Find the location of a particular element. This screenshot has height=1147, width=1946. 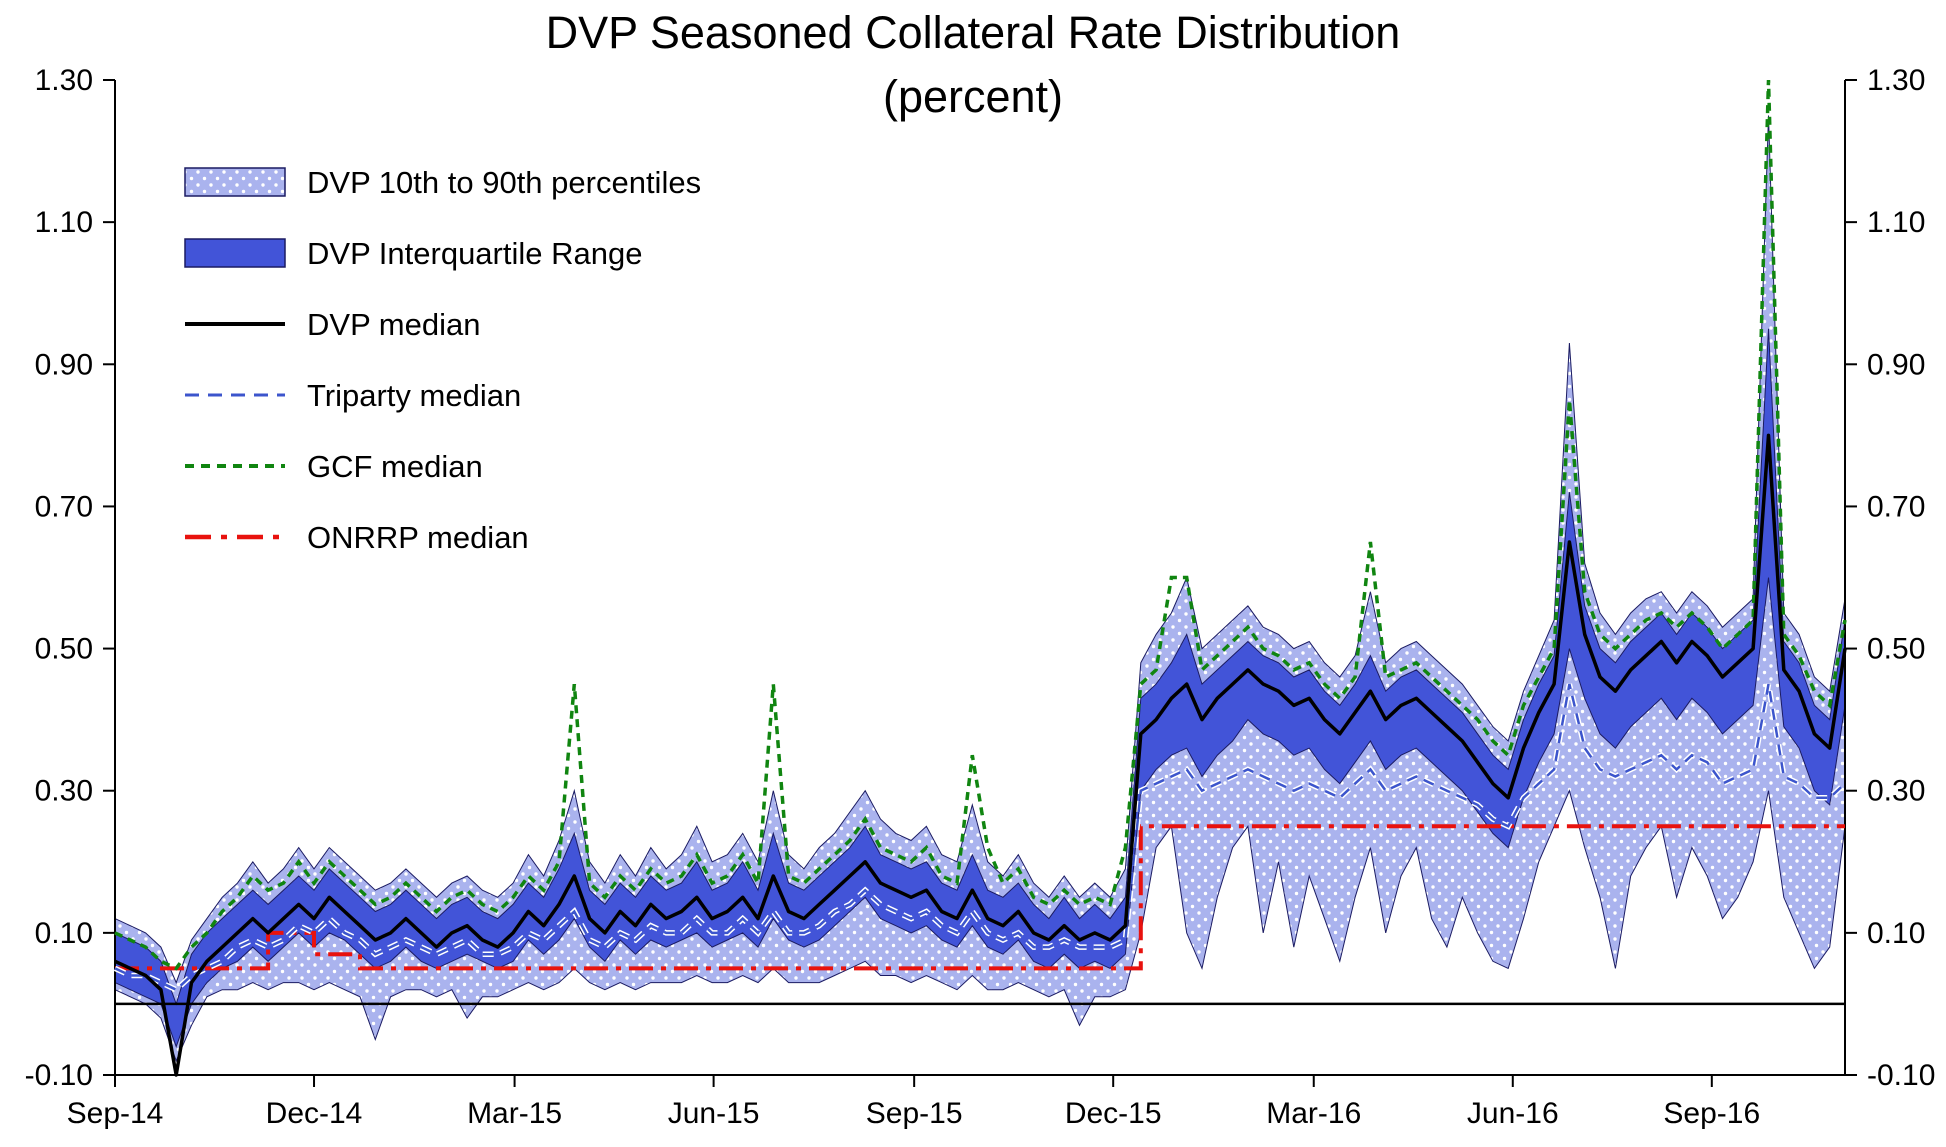

y-axis-label-right: 0.90 is located at coordinates (1896, 364).